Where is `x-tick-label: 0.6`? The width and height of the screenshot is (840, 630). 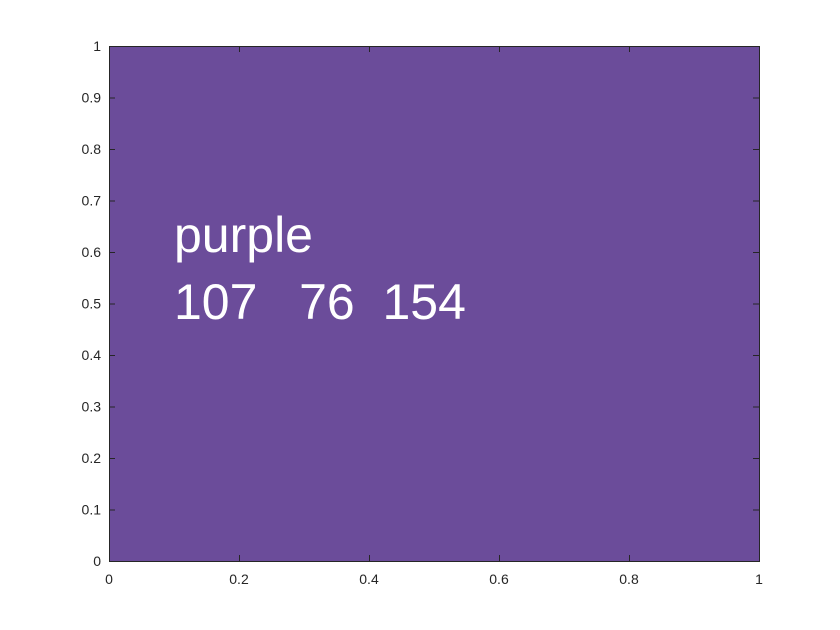 x-tick-label: 0.6 is located at coordinates (499, 579).